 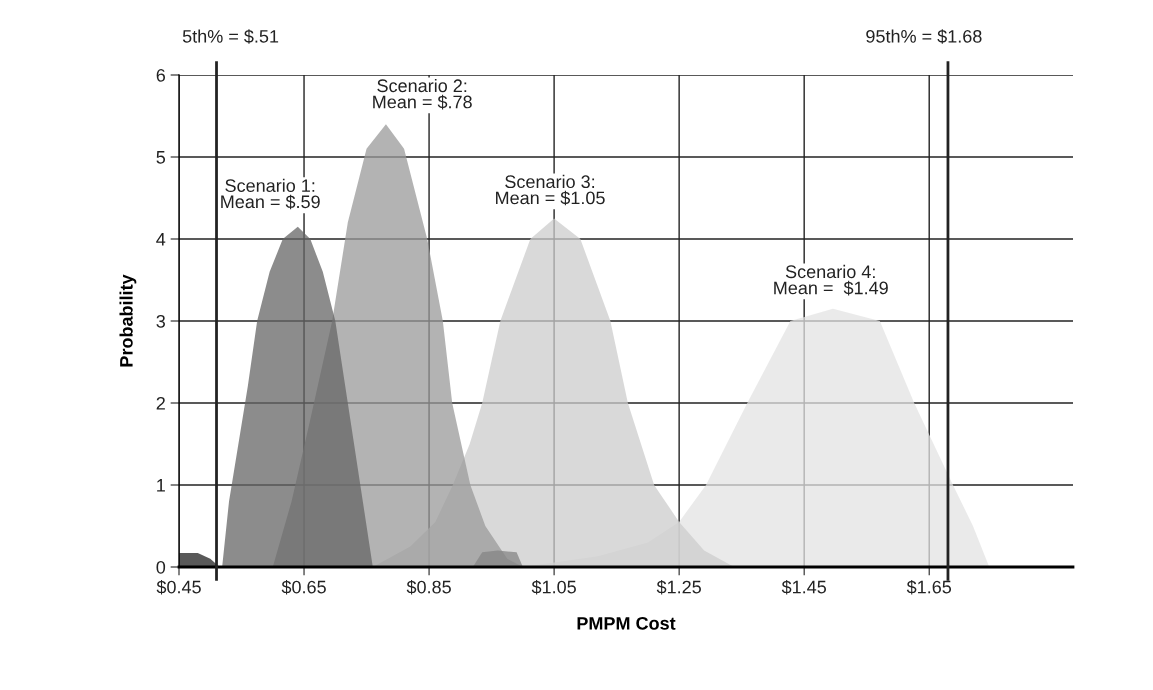 I want to click on x-tick-label: $1.65, so click(x=929, y=587).